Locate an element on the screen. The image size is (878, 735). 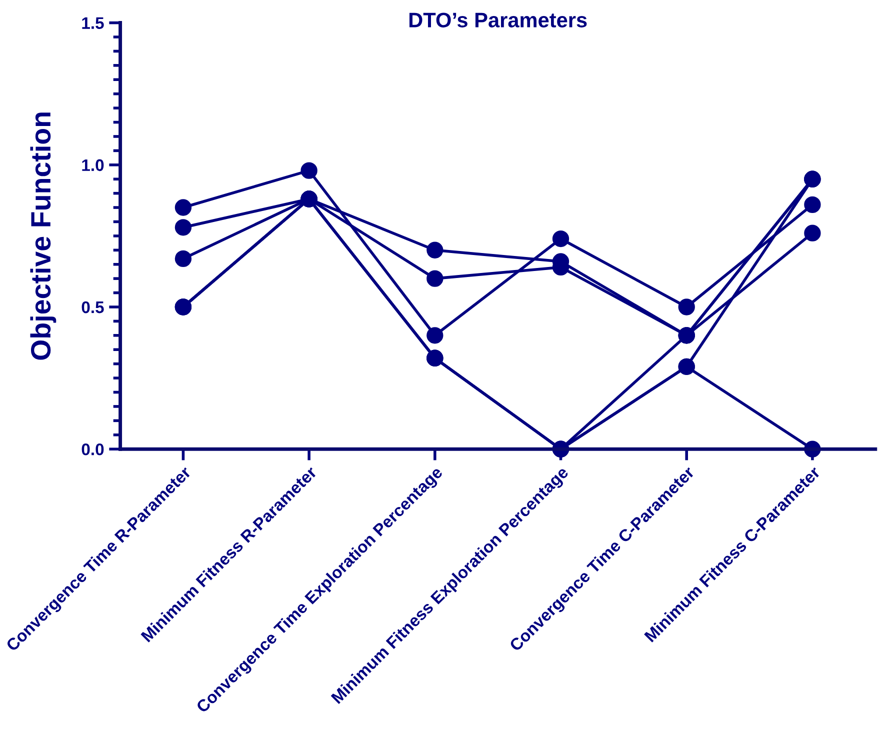
chart-title: DTO’s Parameters is located at coordinates (498, 20).